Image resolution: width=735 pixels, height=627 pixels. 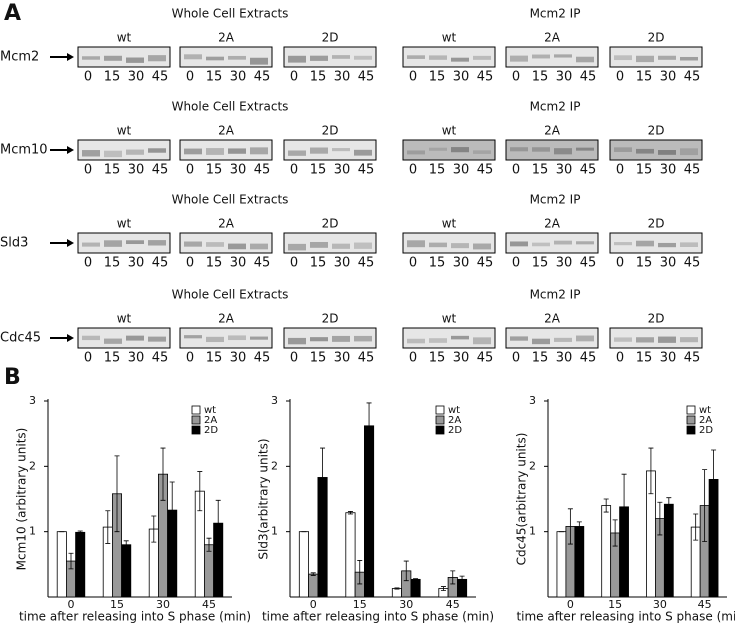 I want to click on protein-label: Cdc45, so click(x=20, y=338).